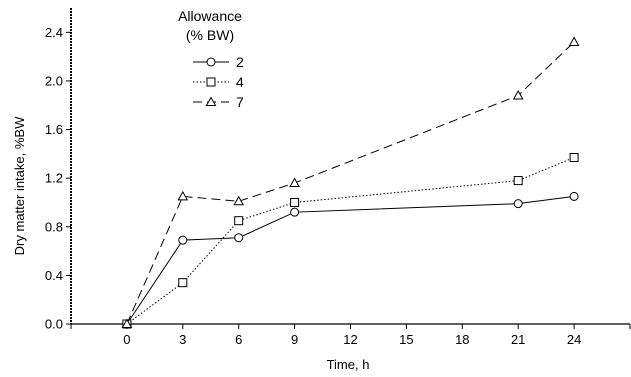 The width and height of the screenshot is (631, 377). Describe the element at coordinates (238, 339) in the screenshot. I see `x-tick-label: 6` at that location.